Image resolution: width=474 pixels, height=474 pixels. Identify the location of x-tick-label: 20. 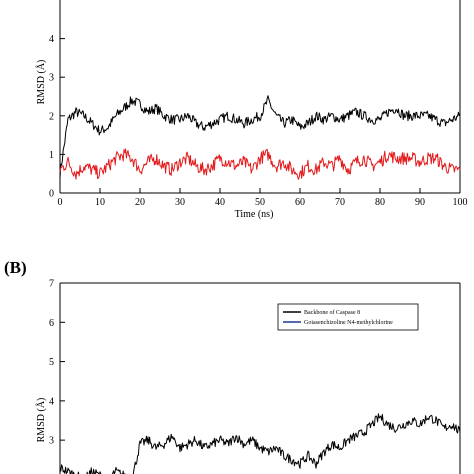
(140, 202).